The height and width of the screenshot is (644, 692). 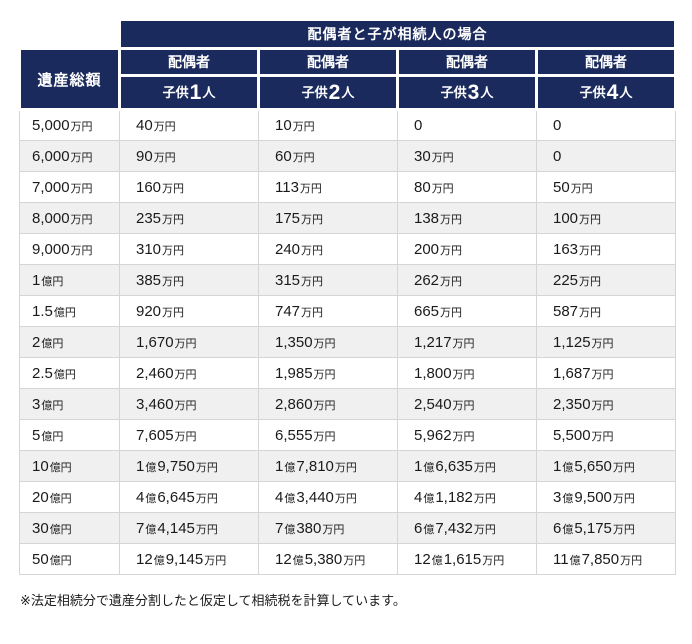 I want to click on table-row: 5,000万円 40万円 10万円 0 0, so click(x=347, y=125).